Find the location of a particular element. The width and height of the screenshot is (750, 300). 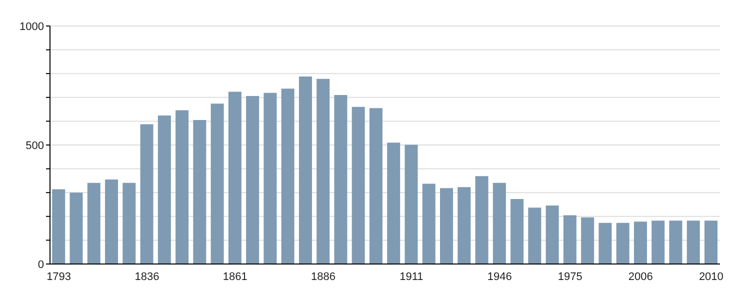

x-tick-label: 2006 is located at coordinates (640, 276).